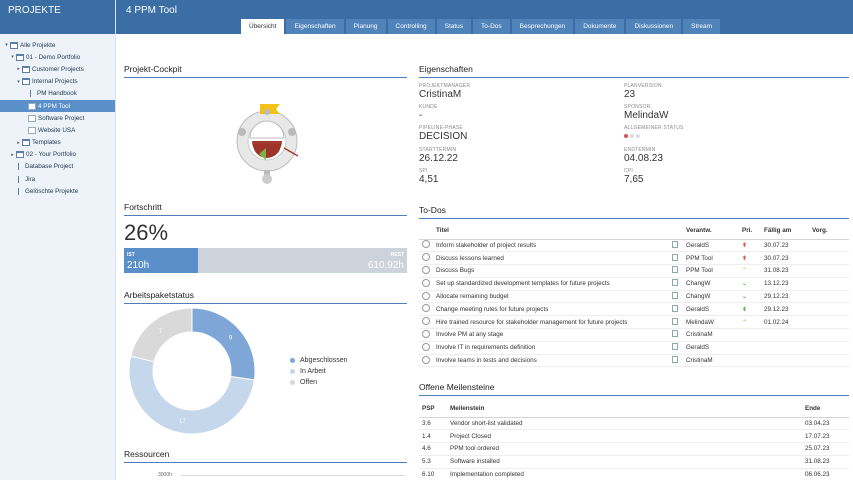 The height and width of the screenshot is (480, 853). I want to click on milestone-name: Project Closed, so click(624, 436).